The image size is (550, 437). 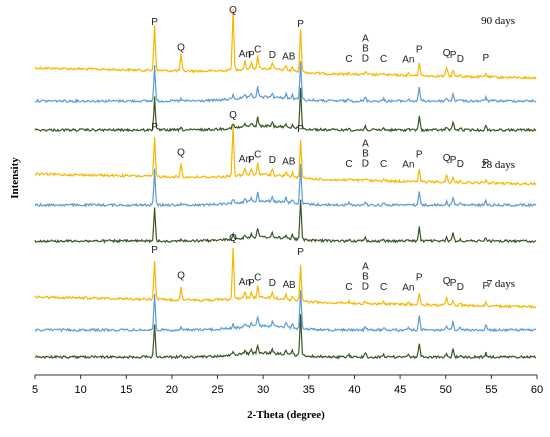 What do you see at coordinates (354, 390) in the screenshot?
I see `x-tick-label: 40` at bounding box center [354, 390].